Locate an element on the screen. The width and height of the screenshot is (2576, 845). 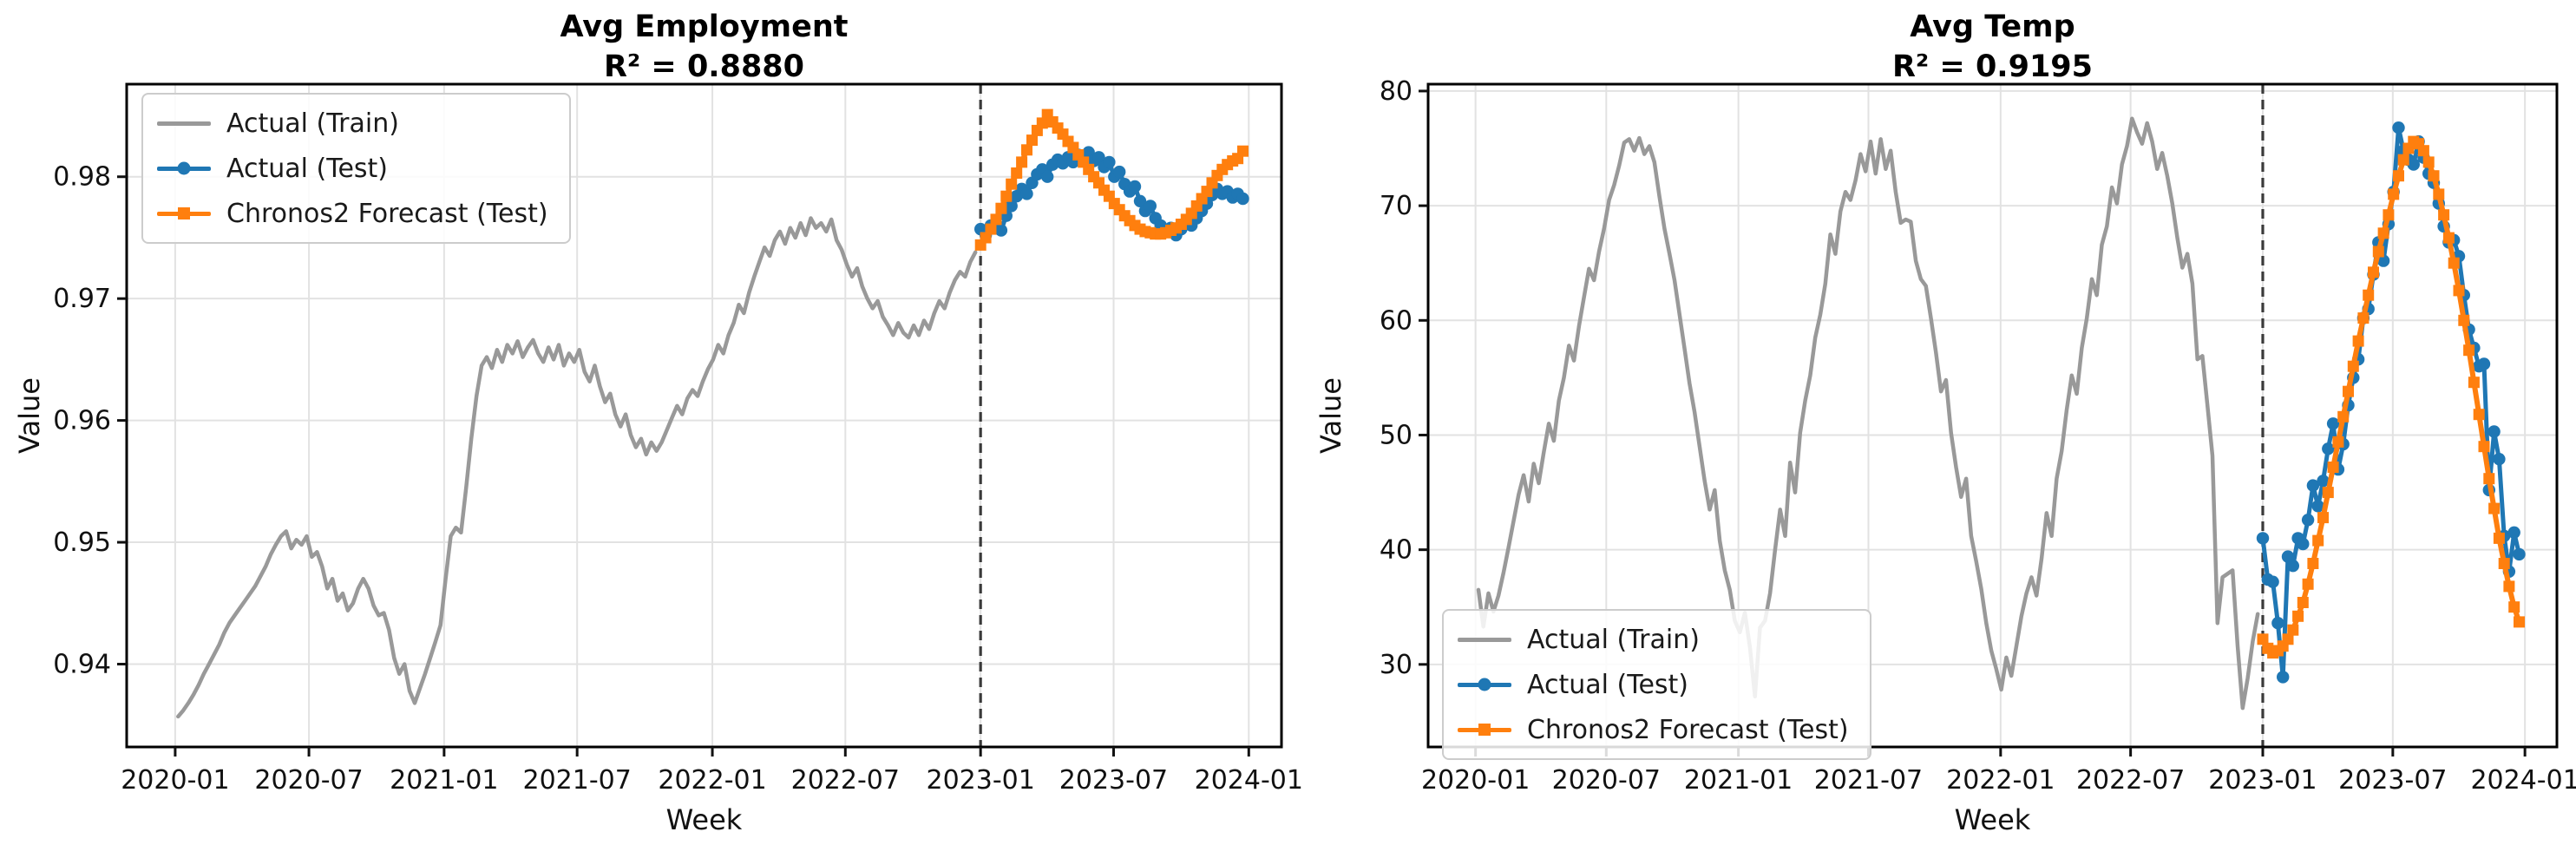
right-chart-title-block: Avg Temp R² = 0.9195 is located at coordinates (1992, 47).